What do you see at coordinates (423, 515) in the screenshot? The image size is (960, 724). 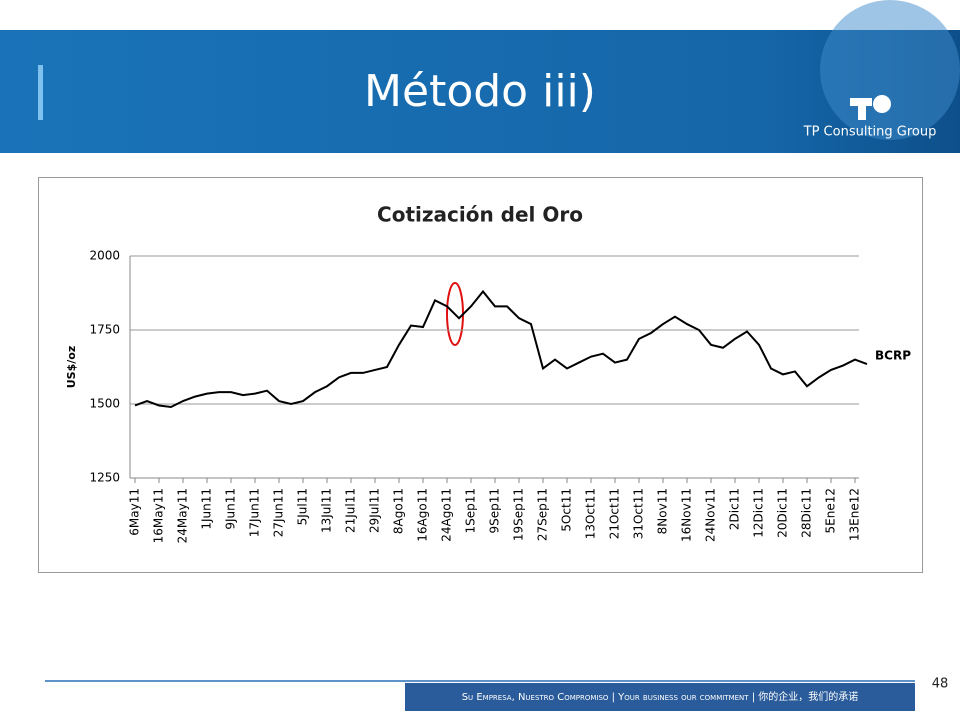 I see `x-tick-label: 16Ago11` at bounding box center [423, 515].